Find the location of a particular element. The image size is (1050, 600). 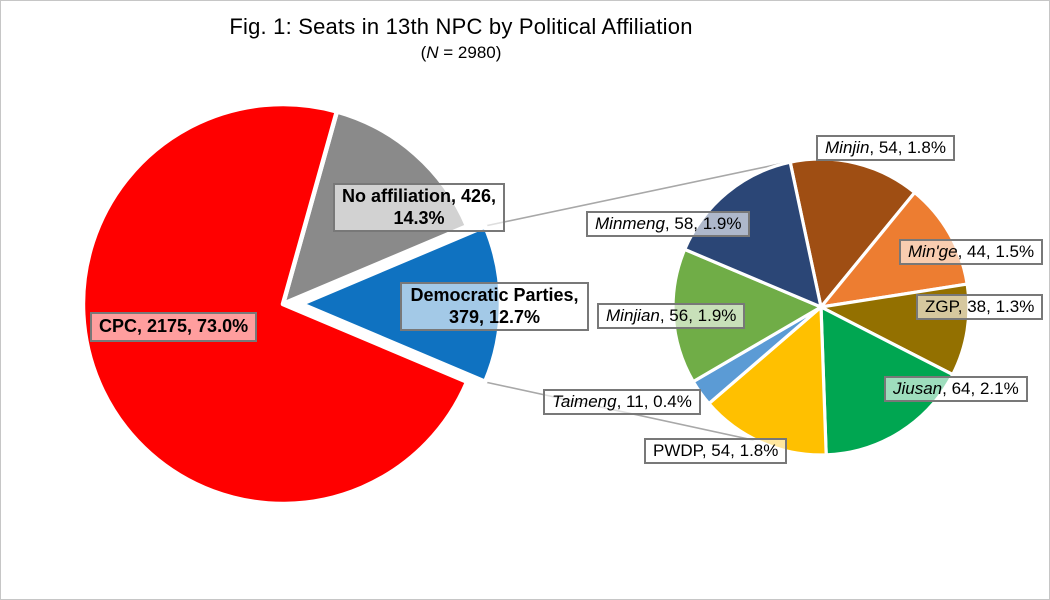

chart-subtitle: (N = 2980) is located at coordinates (461, 53).